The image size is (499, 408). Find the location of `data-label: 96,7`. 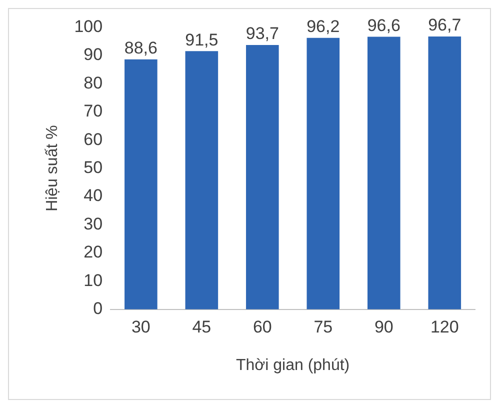

data-label: 96,7 is located at coordinates (445, 25).